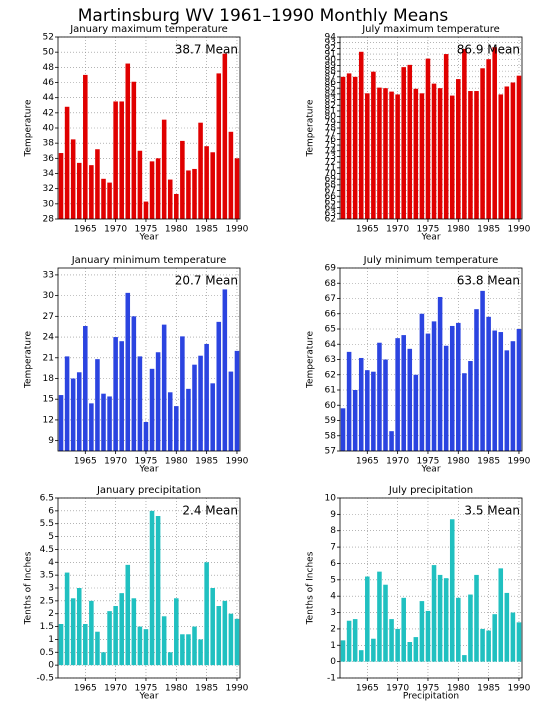 Image resolution: width=543 pixels, height=711 pixels. I want to click on y-tick-label: 69, so click(331, 269).